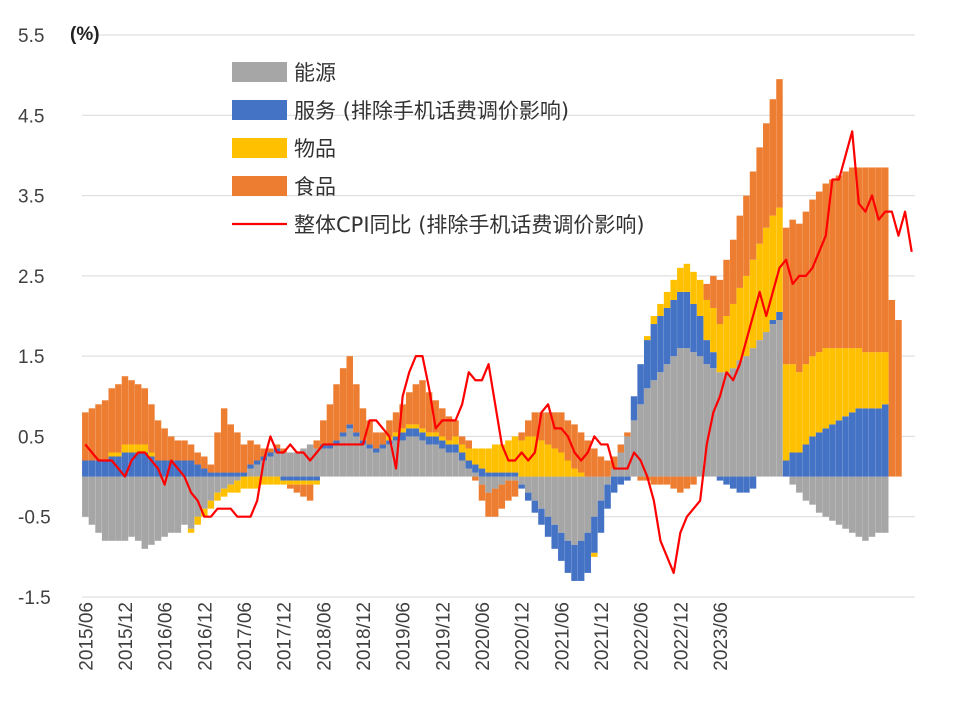 This screenshot has height=720, width=960. What do you see at coordinates (259, 186) in the screenshot?
I see `legend-swatch-food` at bounding box center [259, 186].